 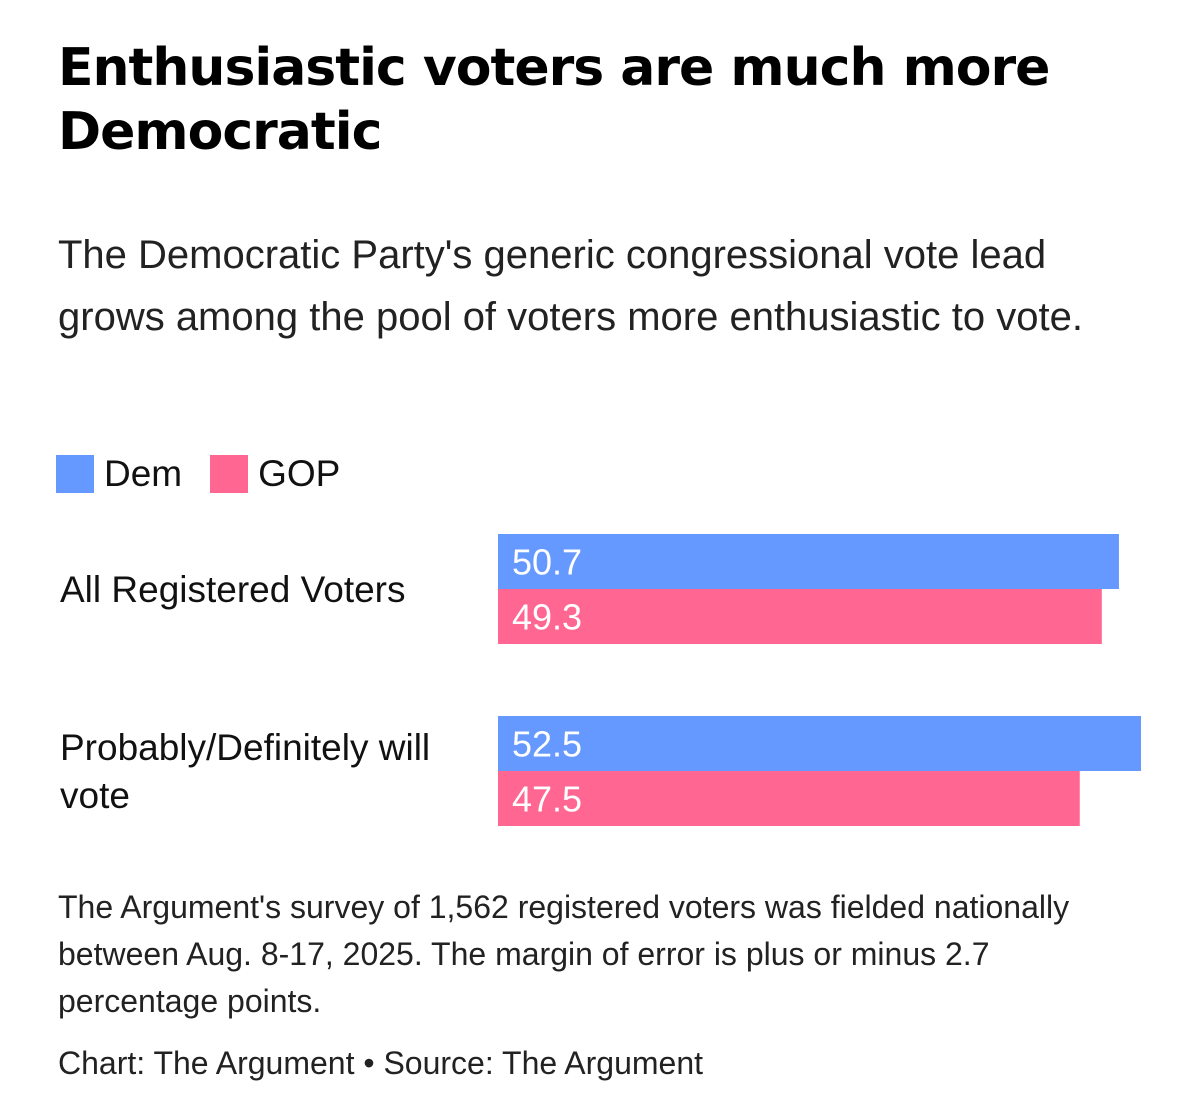 I want to click on category-label: Probably/Definitely will vote, so click(x=245, y=771).